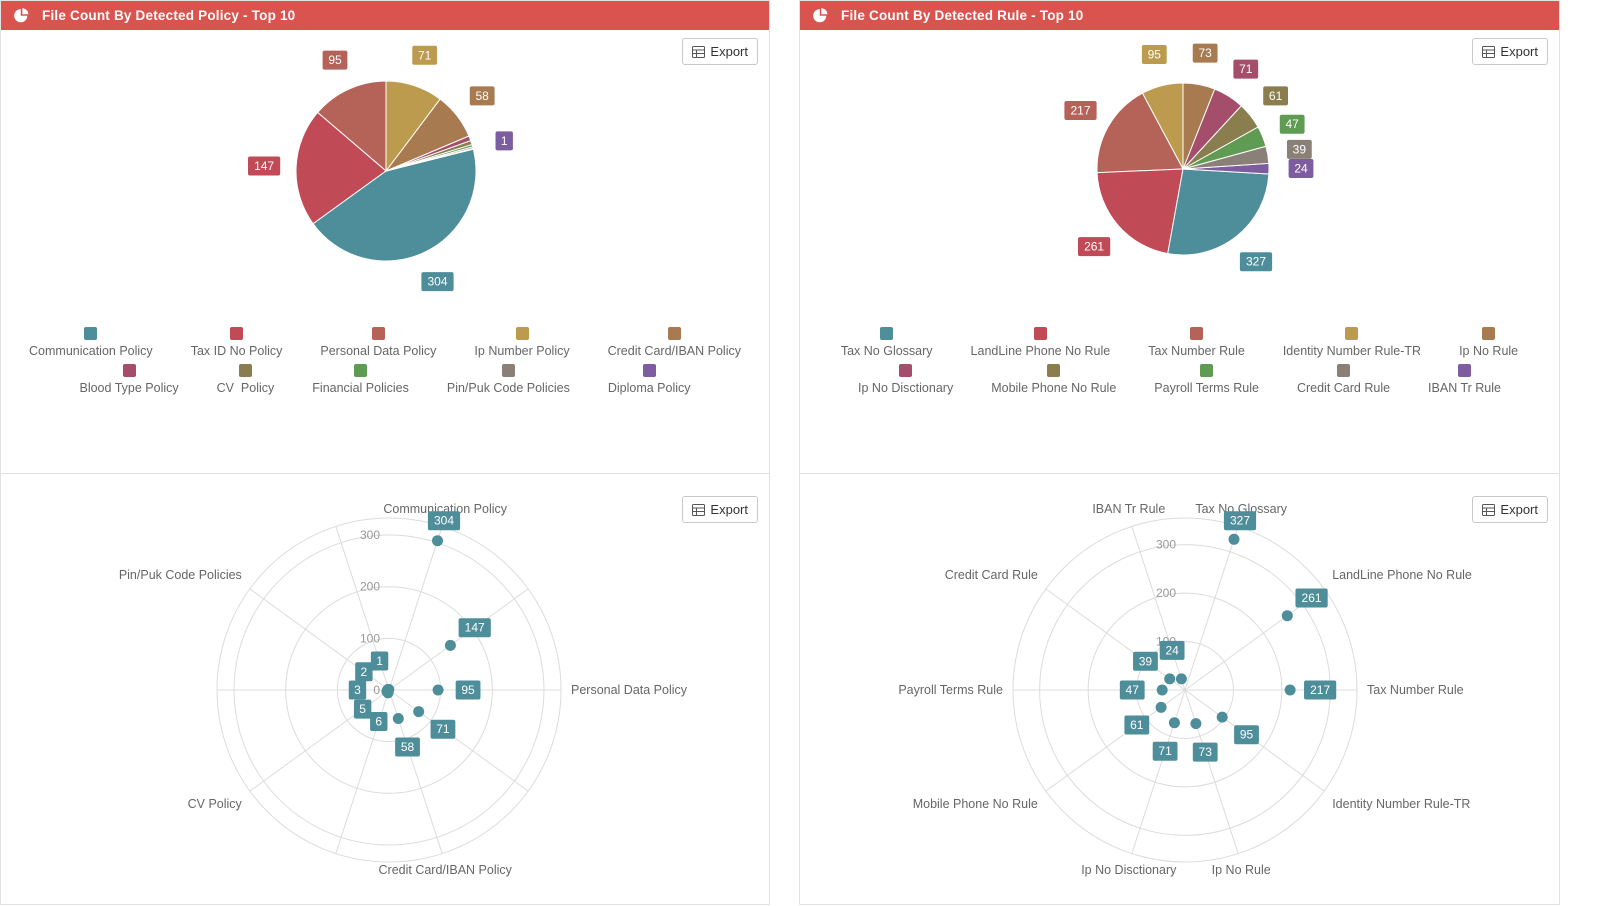  Describe the element at coordinates (886, 351) in the screenshot. I see `legend-label: Tax No Glossary` at that location.